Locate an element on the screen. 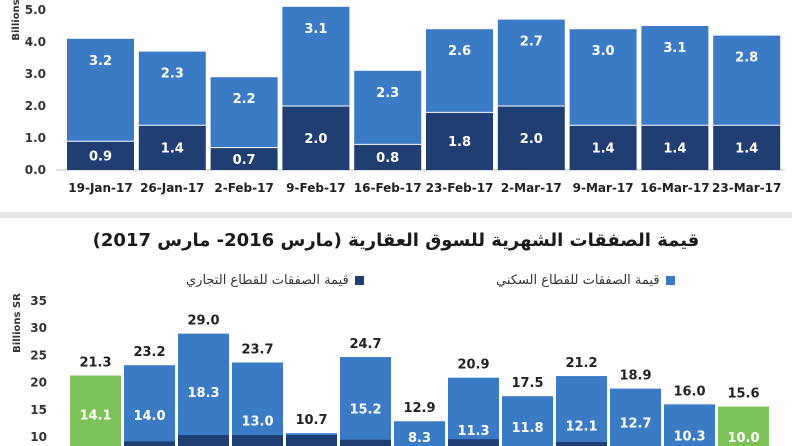  x-tick-label: 16-Mar-17 is located at coordinates (674, 188).